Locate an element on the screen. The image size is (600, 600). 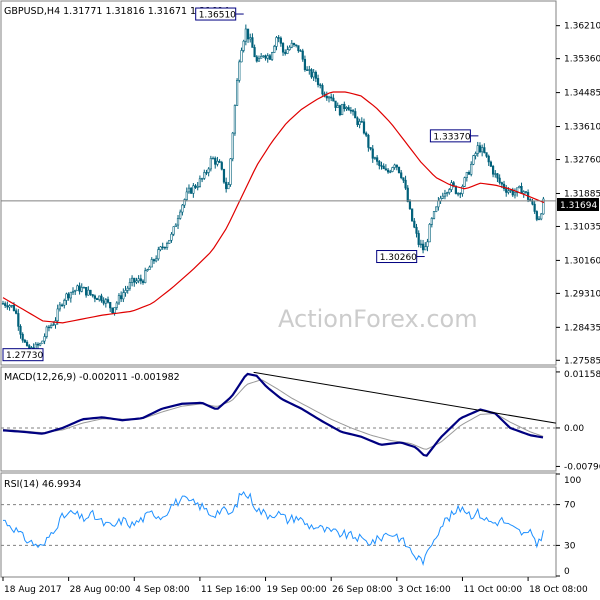
x-tick-label: 11 Oct 00:00 is located at coordinates (492, 590).